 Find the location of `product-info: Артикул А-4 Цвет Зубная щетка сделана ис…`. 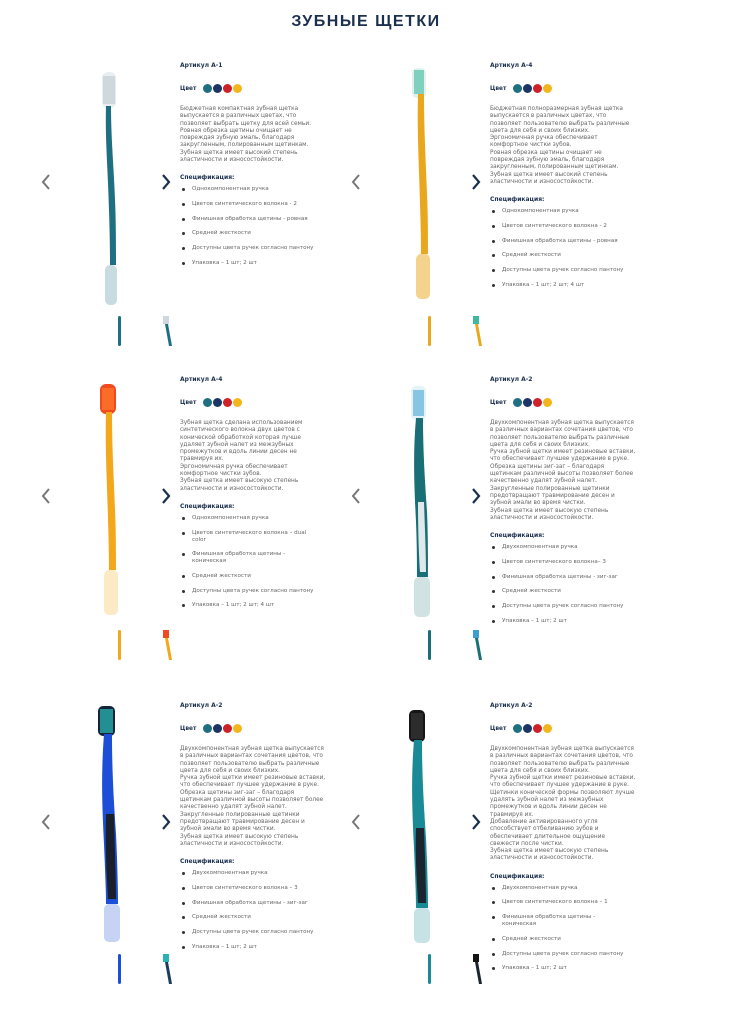

product-info: Артикул А-4 Цвет Зубная щетка сделана ис… is located at coordinates (260, 496).